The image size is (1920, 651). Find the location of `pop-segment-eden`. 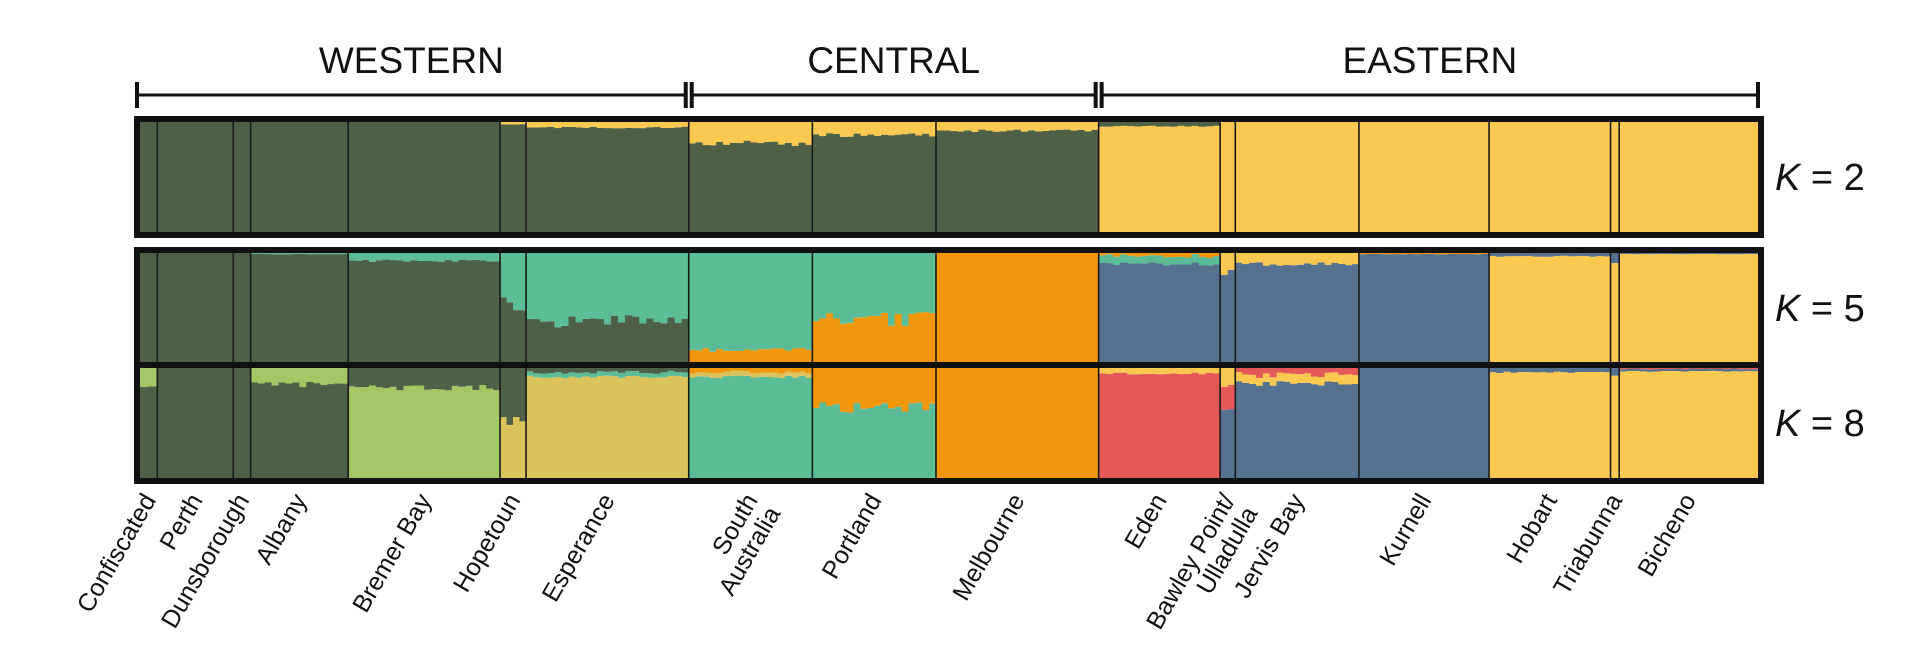

pop-segment-eden is located at coordinates (1159, 308).